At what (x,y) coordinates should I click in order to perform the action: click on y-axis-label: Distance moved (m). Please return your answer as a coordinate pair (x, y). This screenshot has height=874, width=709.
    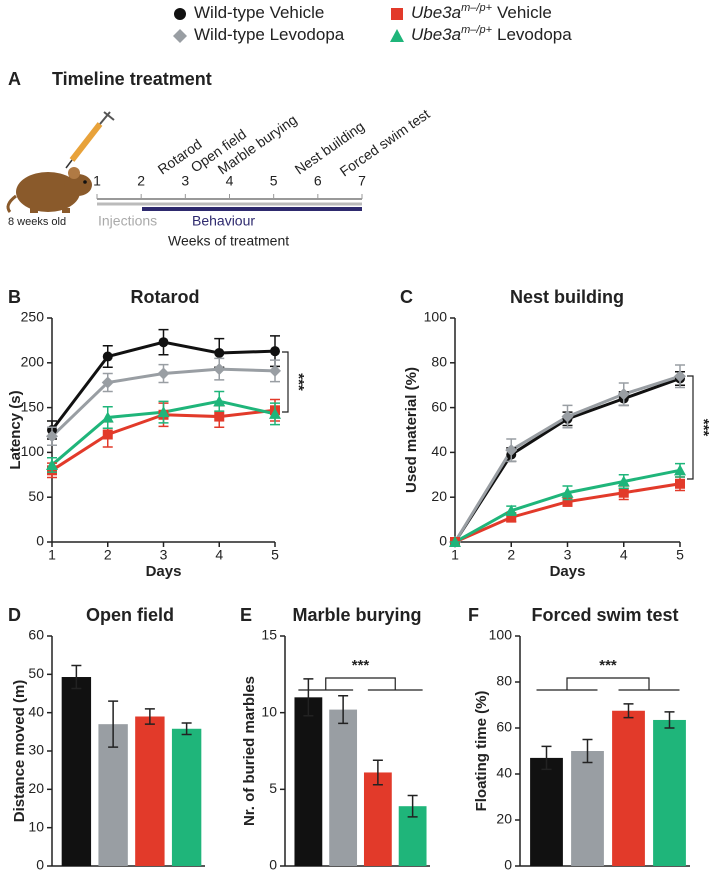
    Looking at the image, I should click on (19, 751).